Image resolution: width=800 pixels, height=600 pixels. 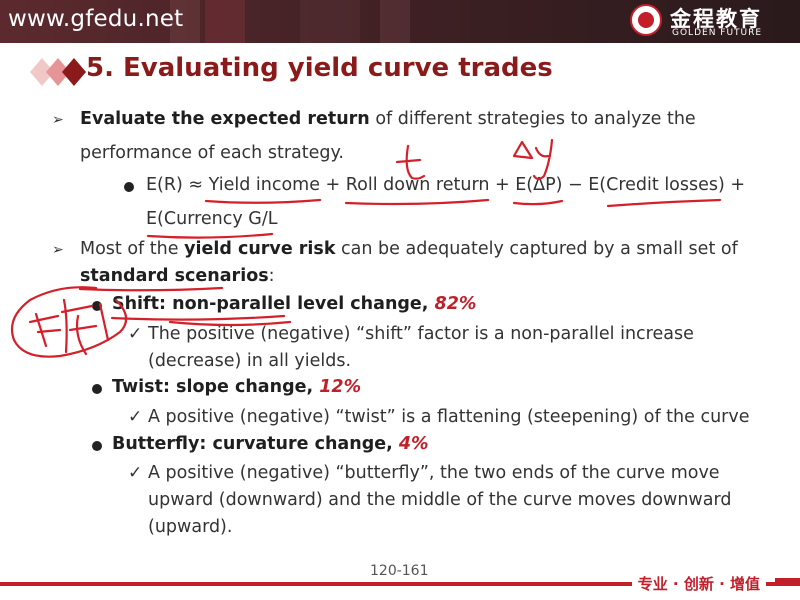 What do you see at coordinates (410, 162) in the screenshot?
I see `ink-t-mark` at bounding box center [410, 162].